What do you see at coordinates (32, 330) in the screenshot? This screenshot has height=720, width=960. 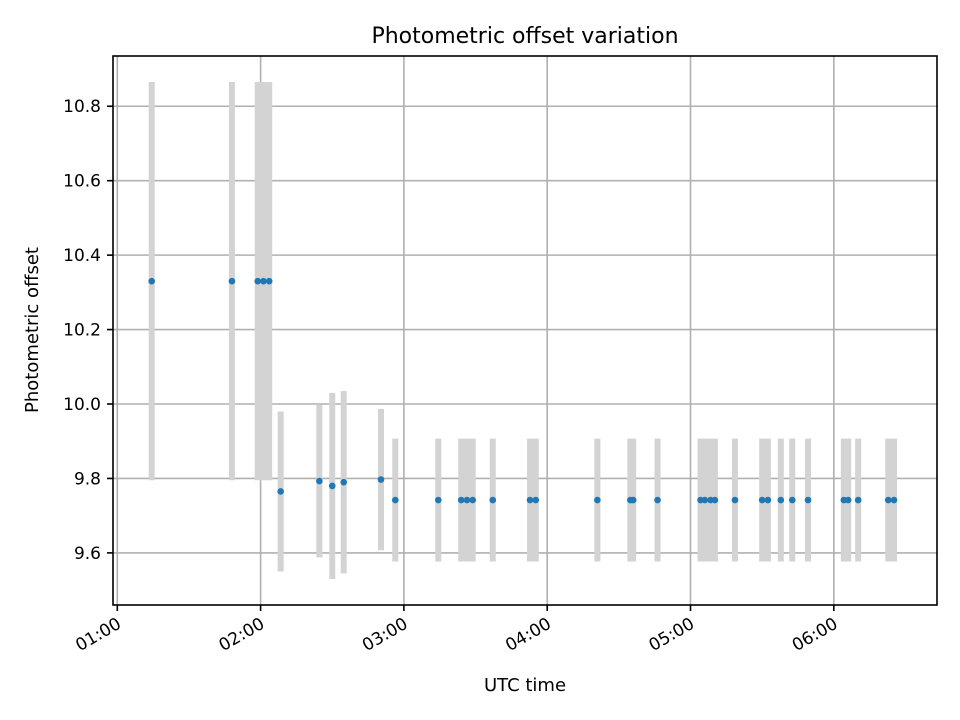 I see `y-axis-label: Photometric offset` at bounding box center [32, 330].